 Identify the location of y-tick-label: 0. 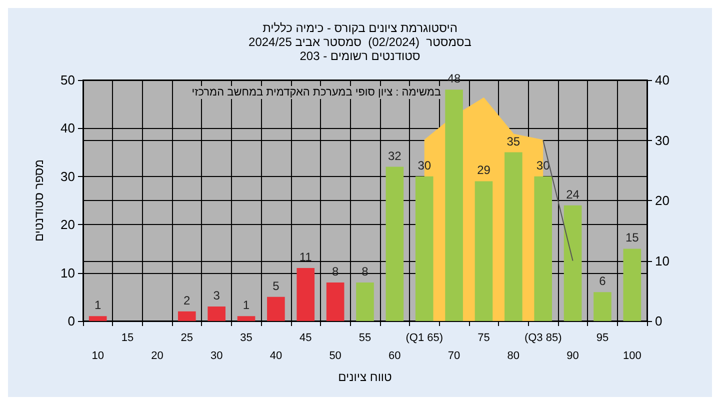
(71, 321).